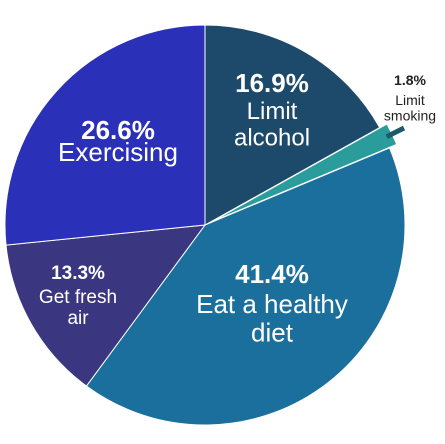 The width and height of the screenshot is (445, 444). I want to click on category-label: Eat a healthy diet, so click(272, 318).